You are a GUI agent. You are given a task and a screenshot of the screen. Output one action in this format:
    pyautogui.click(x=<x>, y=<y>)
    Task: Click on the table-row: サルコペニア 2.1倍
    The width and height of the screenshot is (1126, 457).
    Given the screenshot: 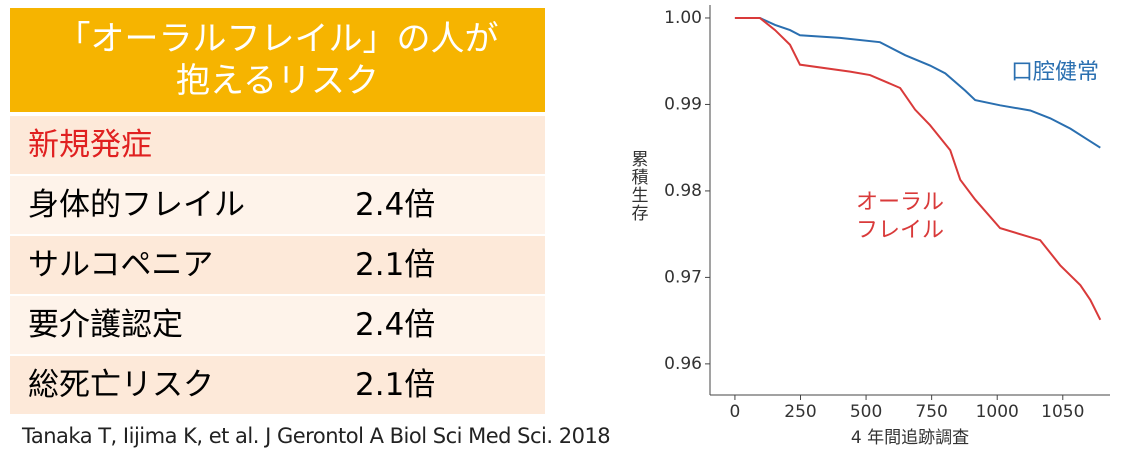 What is the action you would take?
    pyautogui.click(x=277, y=265)
    